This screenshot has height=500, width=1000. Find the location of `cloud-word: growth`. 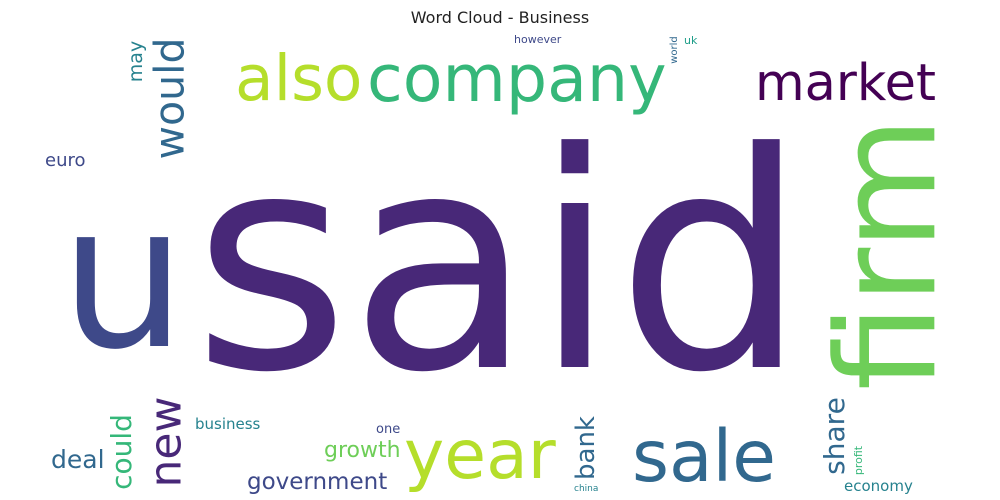

cloud-word: growth is located at coordinates (362, 450).